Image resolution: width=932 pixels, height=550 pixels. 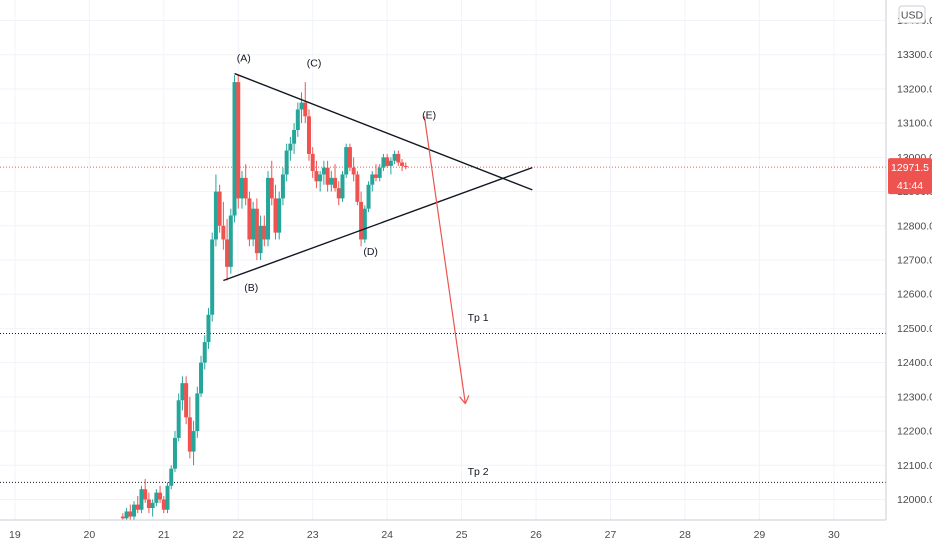 What do you see at coordinates (834, 535) in the screenshot?
I see `x-tick-label: 30` at bounding box center [834, 535].